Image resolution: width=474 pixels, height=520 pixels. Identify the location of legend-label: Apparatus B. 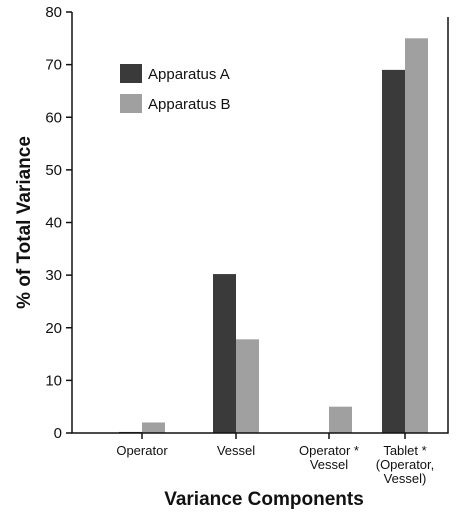
(189, 104).